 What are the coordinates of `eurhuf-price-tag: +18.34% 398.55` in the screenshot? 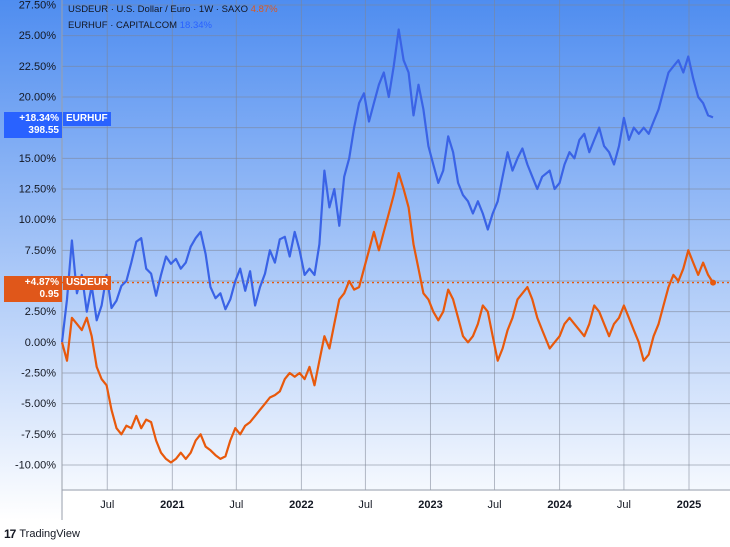 It's located at (33, 125).